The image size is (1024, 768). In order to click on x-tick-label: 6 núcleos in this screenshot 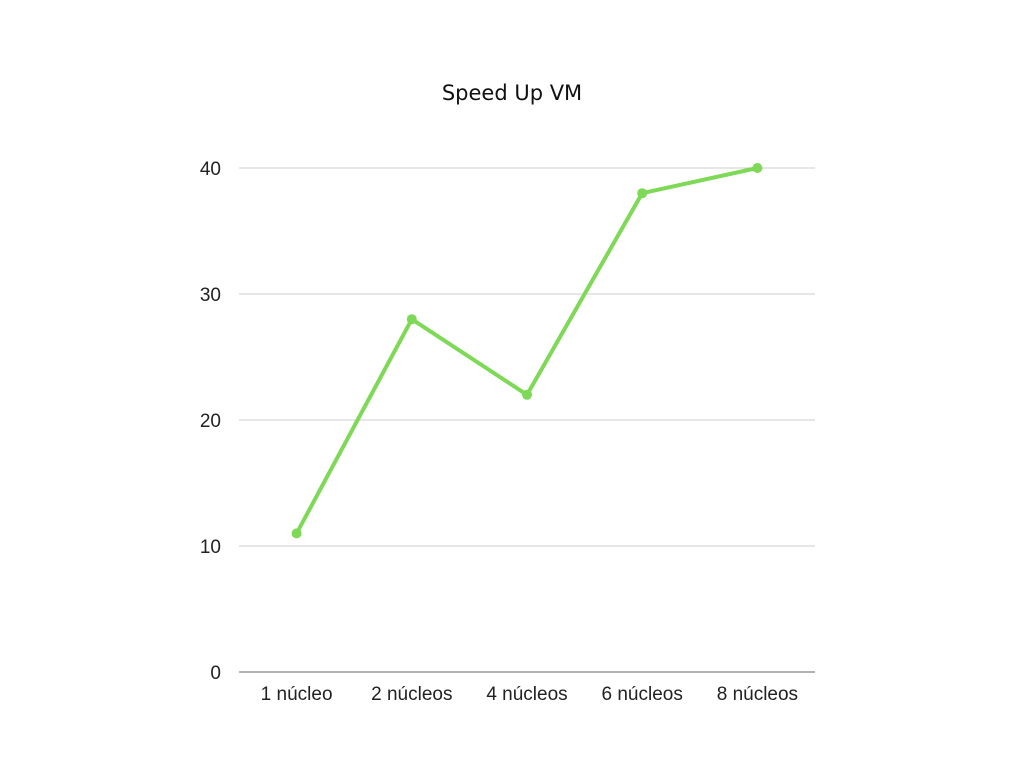, I will do `click(642, 694)`.